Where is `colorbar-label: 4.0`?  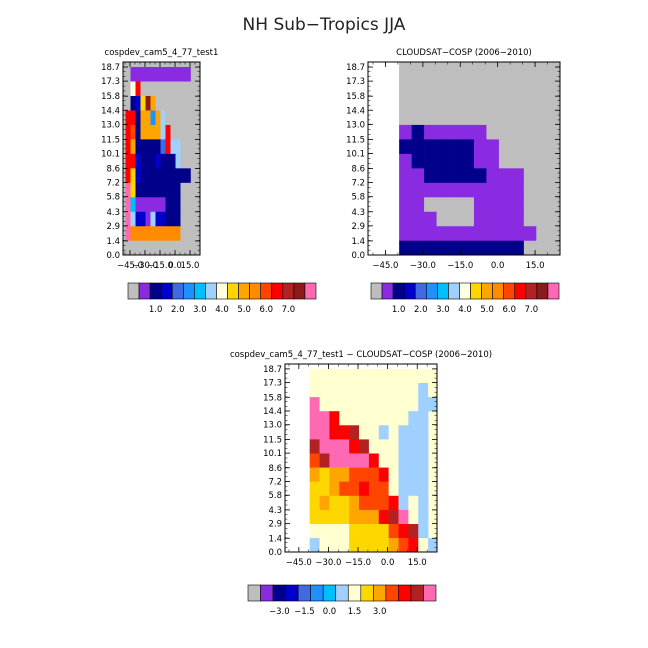
colorbar-label: 4.0 is located at coordinates (222, 310).